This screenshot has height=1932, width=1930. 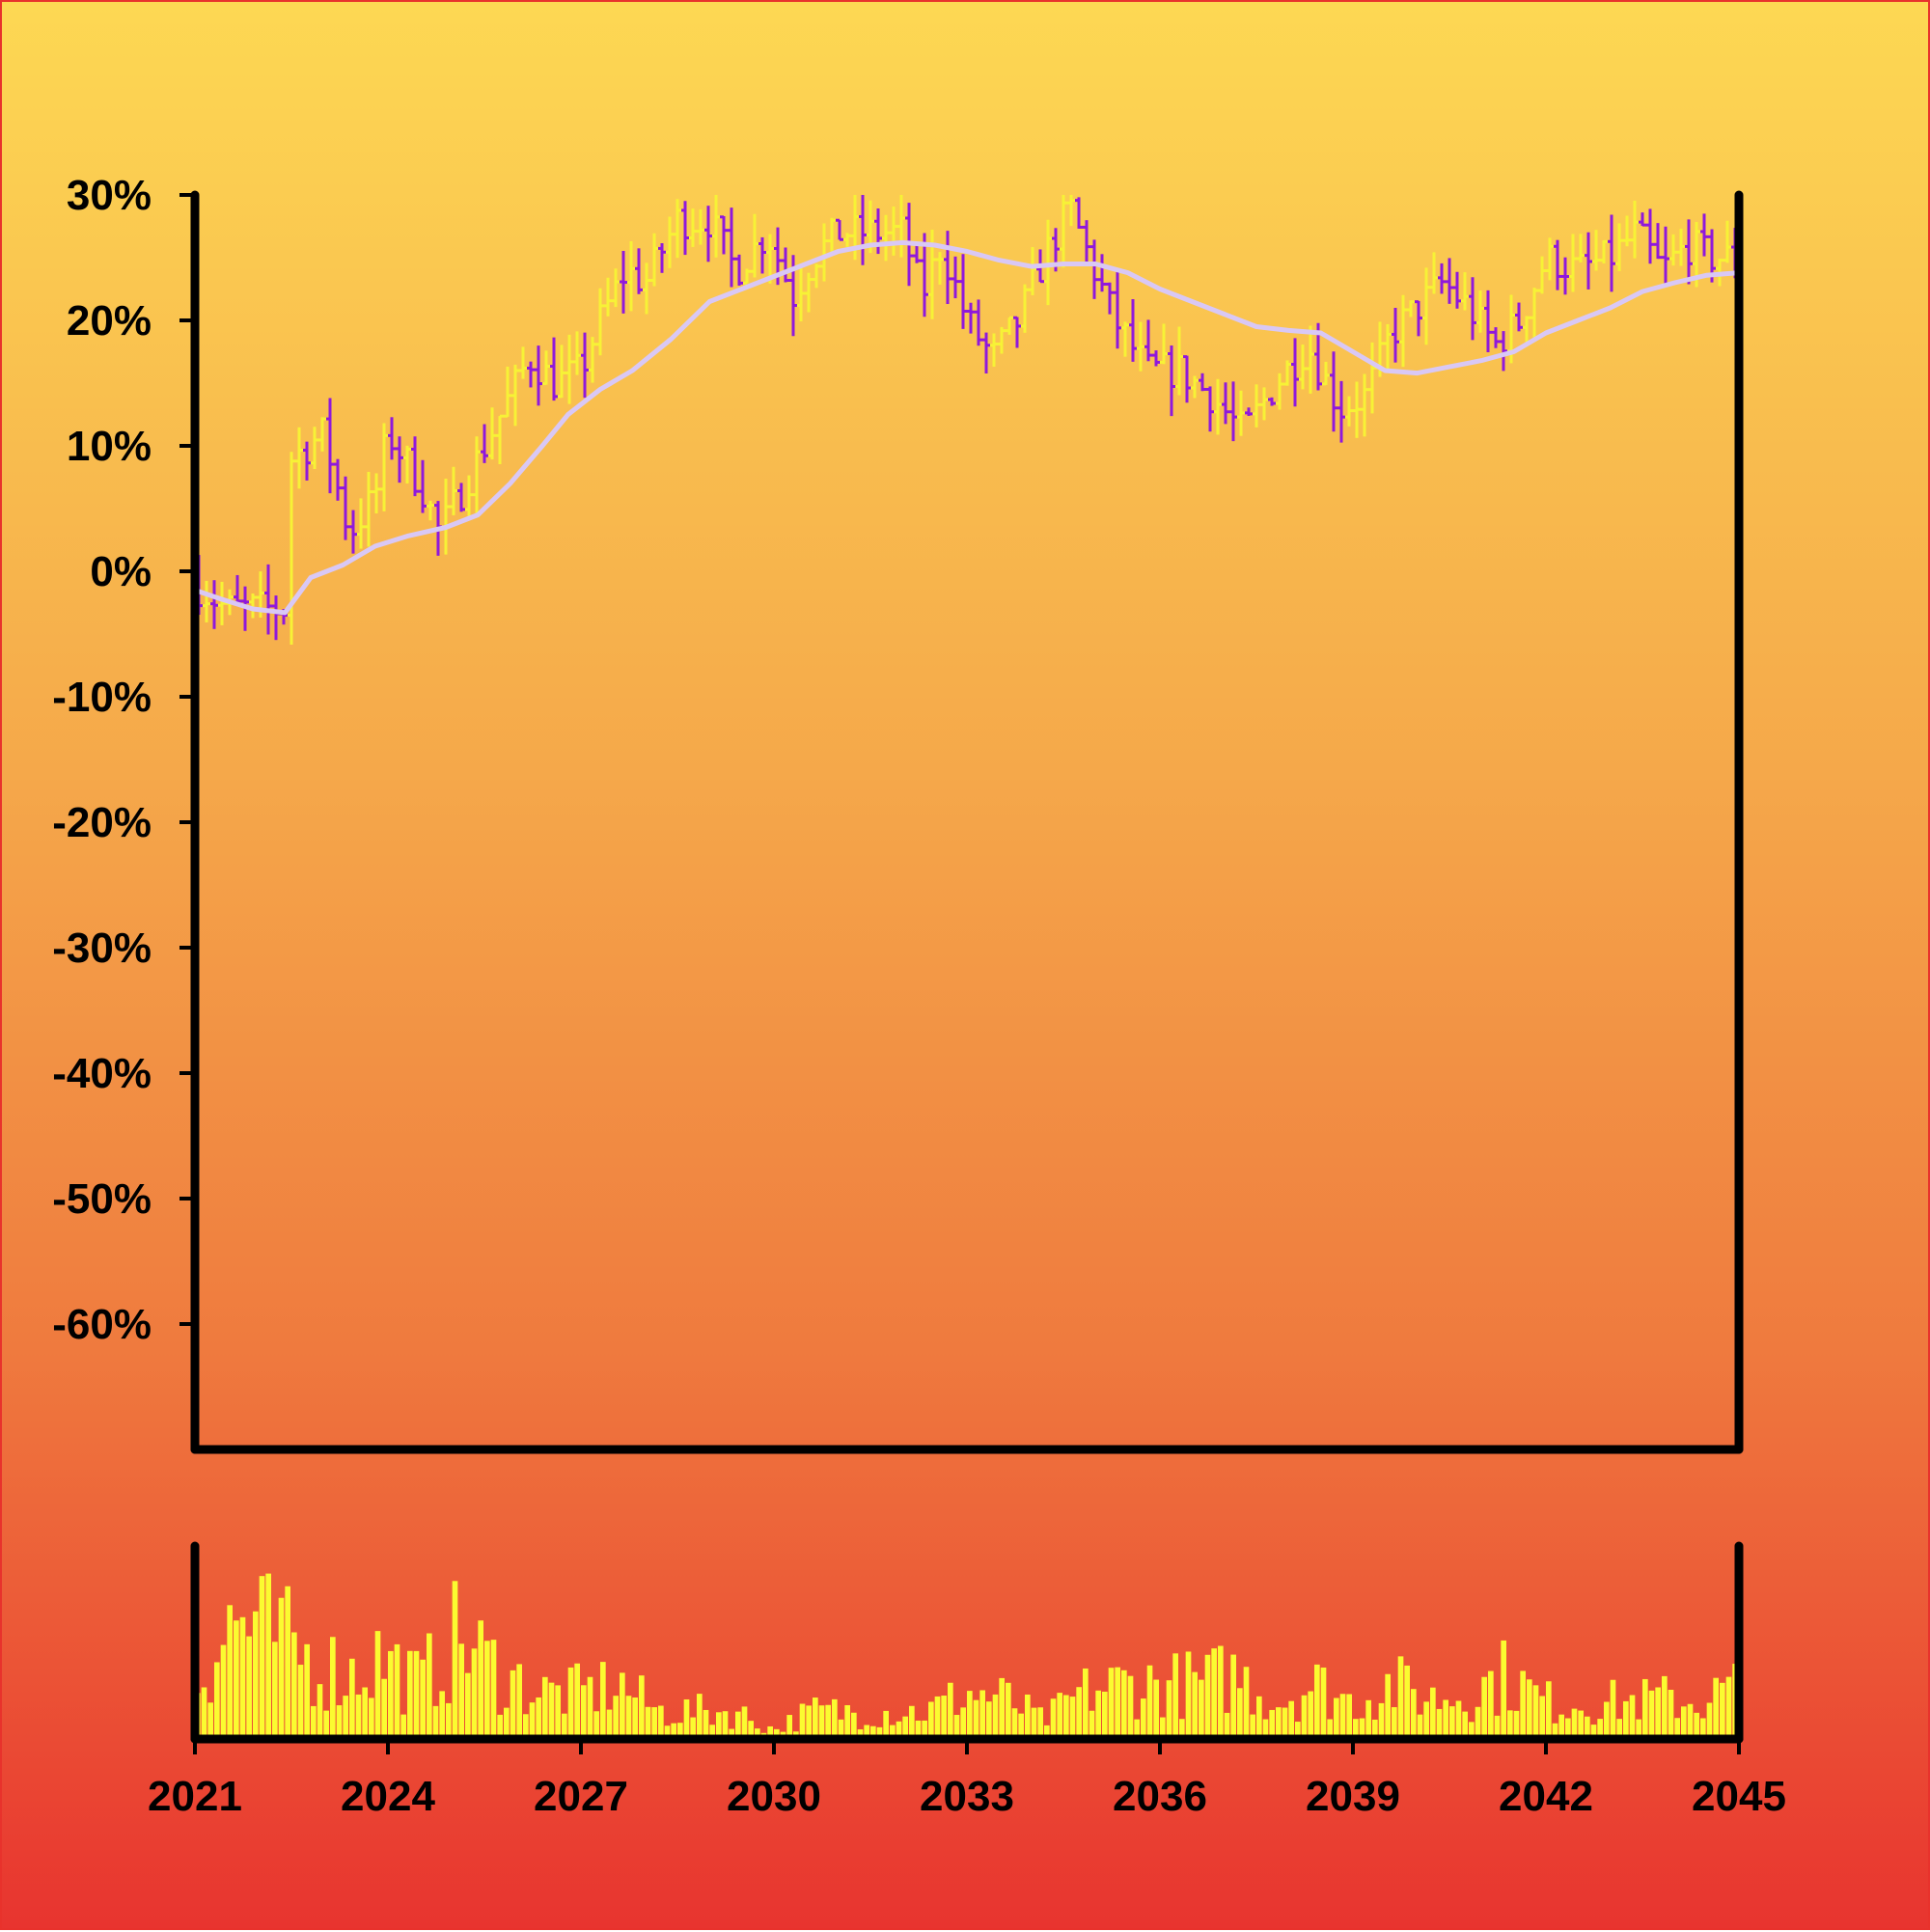 What do you see at coordinates (102, 1324) in the screenshot?
I see `y-tick-label: -60%` at bounding box center [102, 1324].